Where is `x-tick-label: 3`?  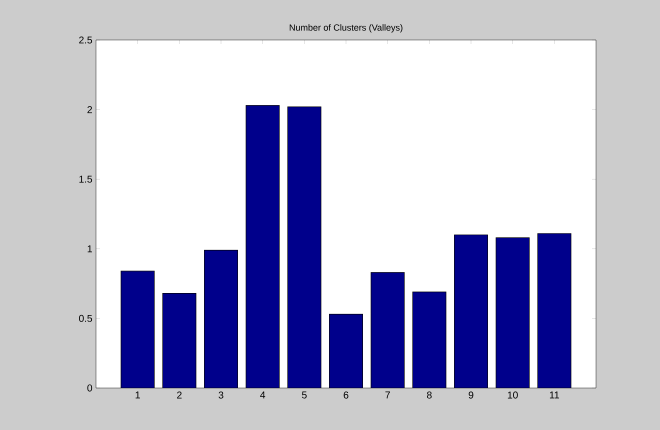
x-tick-label: 3 is located at coordinates (221, 395).